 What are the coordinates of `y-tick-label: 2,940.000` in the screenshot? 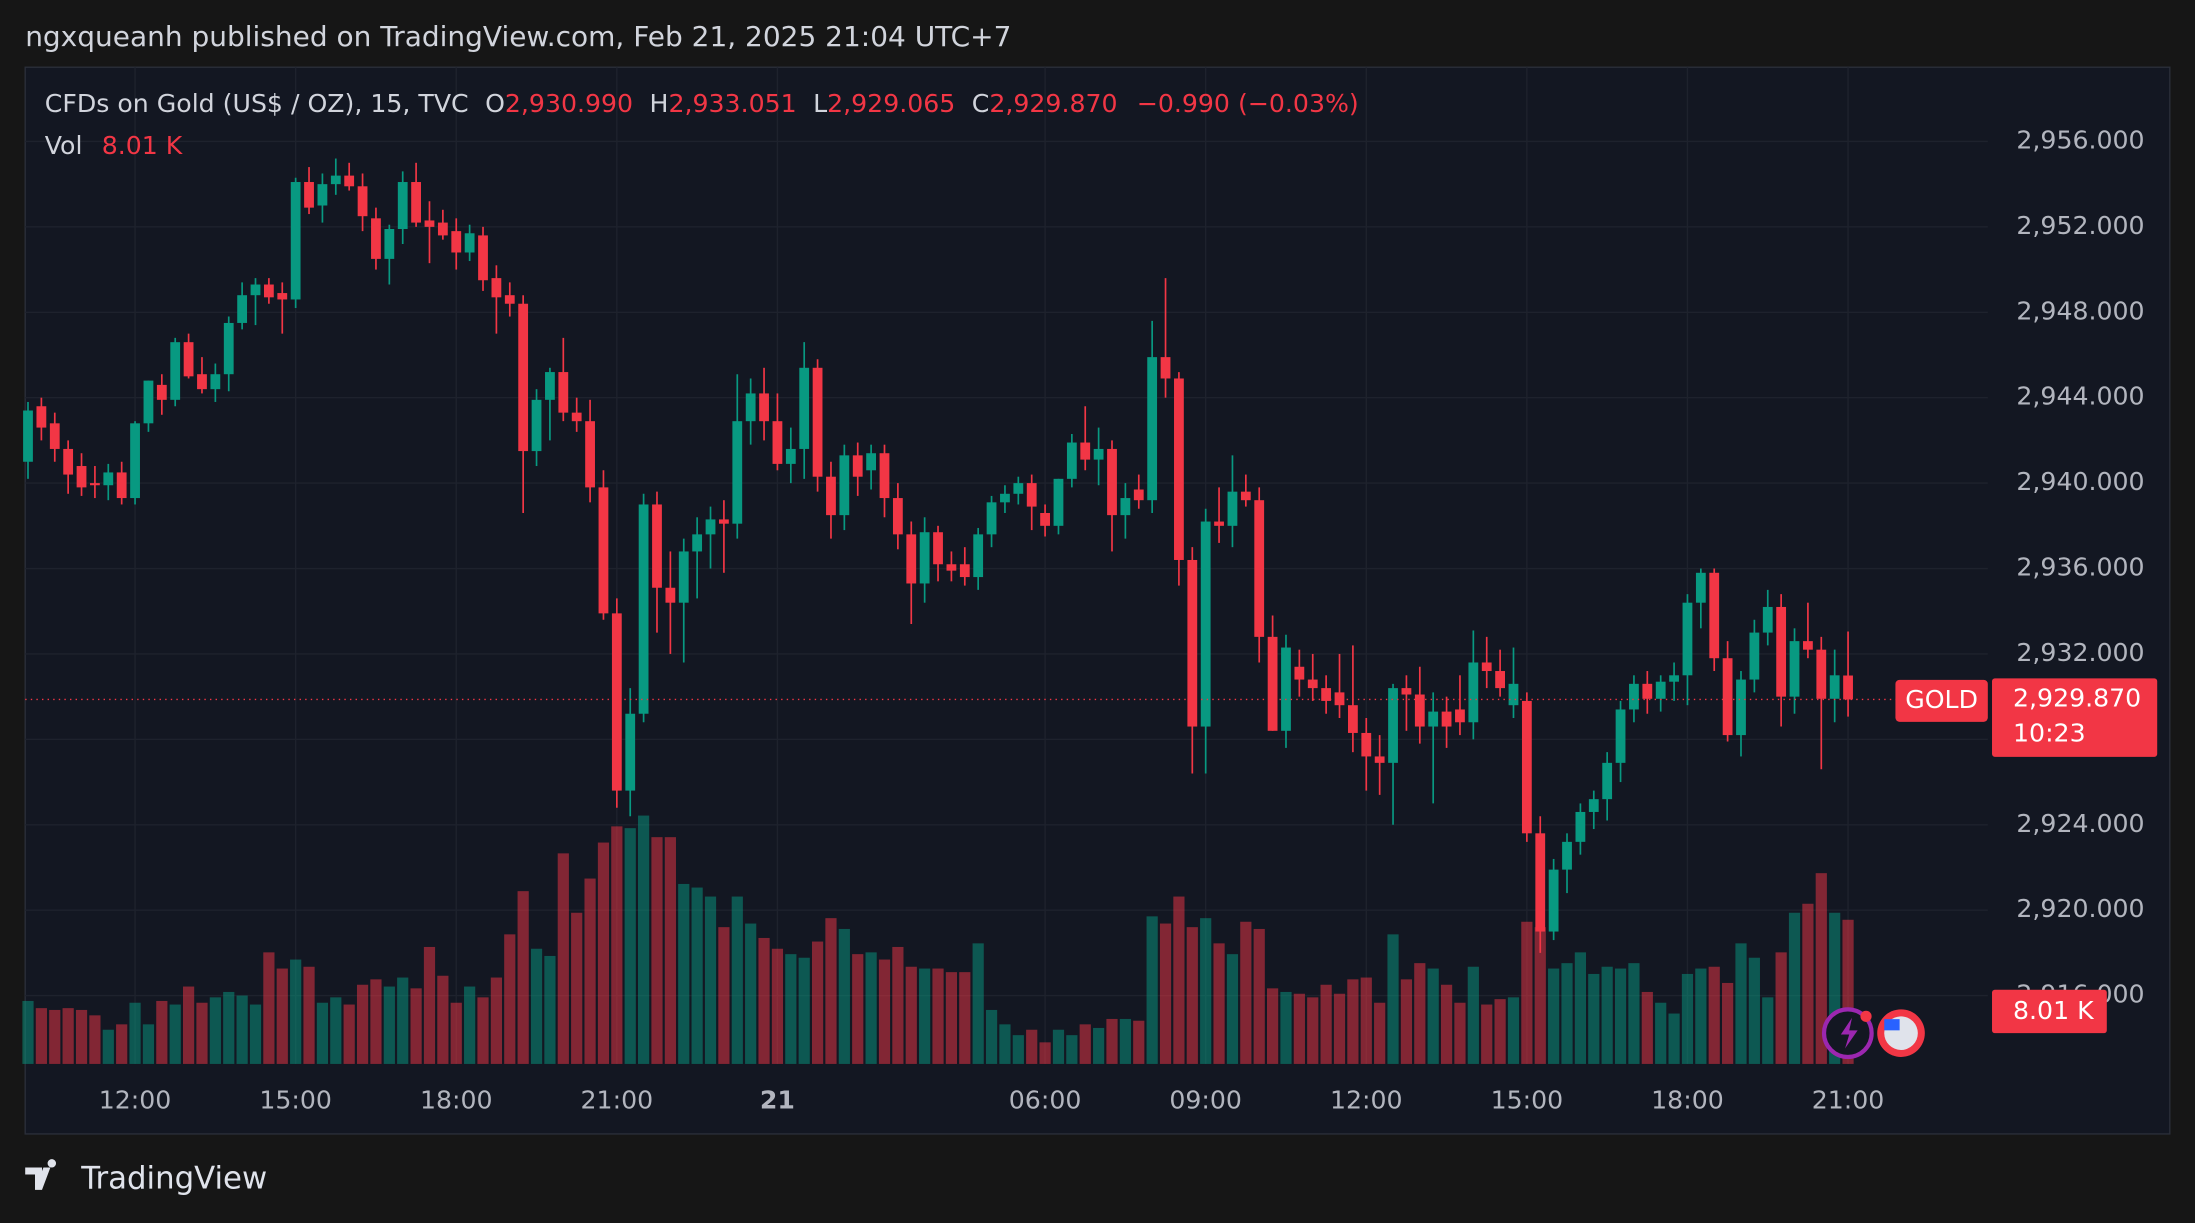 It's located at (2080, 481).